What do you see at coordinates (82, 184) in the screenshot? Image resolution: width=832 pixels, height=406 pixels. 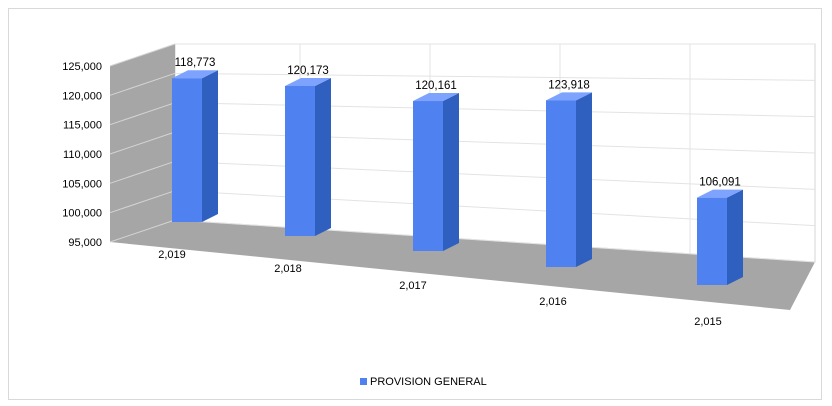 I see `y-tick-label: 105,000` at bounding box center [82, 184].